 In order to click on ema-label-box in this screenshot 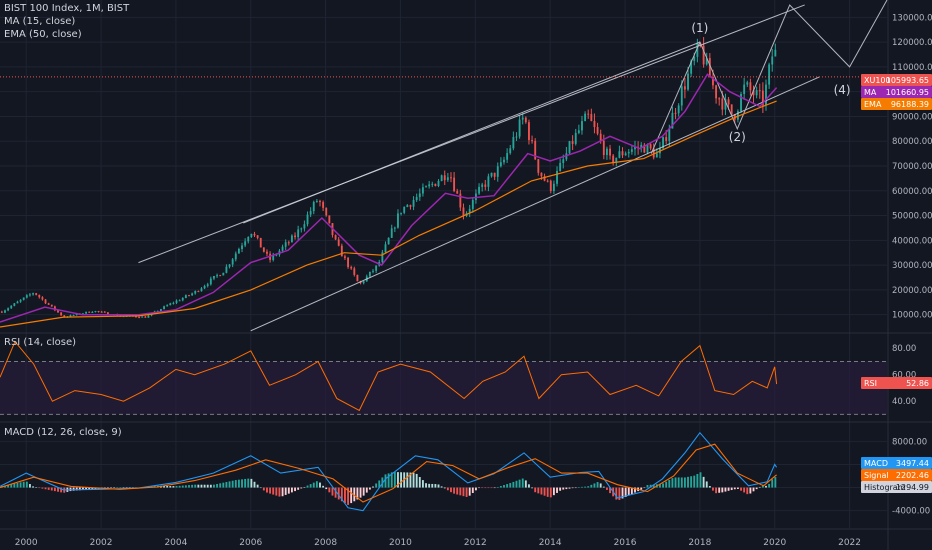, I will do `click(896, 104)`.